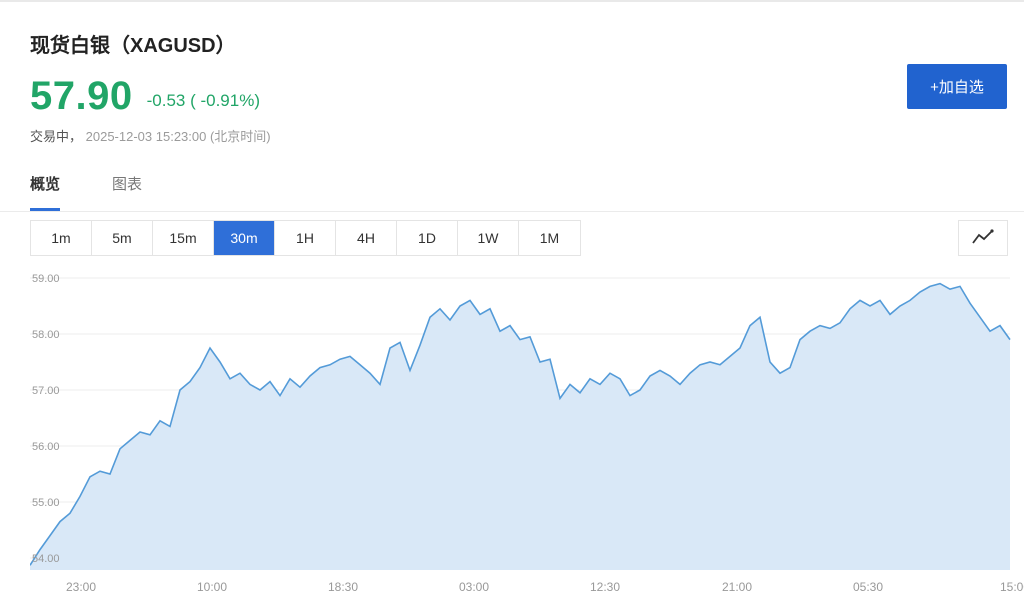 The height and width of the screenshot is (608, 1024). What do you see at coordinates (549, 238) in the screenshot?
I see `timeframe-1m: 1M` at bounding box center [549, 238].